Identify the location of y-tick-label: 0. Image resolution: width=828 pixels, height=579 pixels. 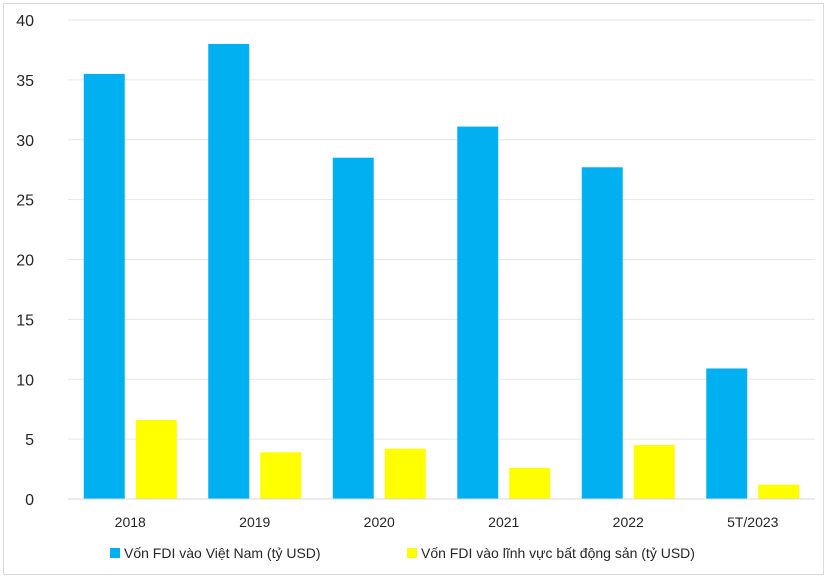
(29, 500).